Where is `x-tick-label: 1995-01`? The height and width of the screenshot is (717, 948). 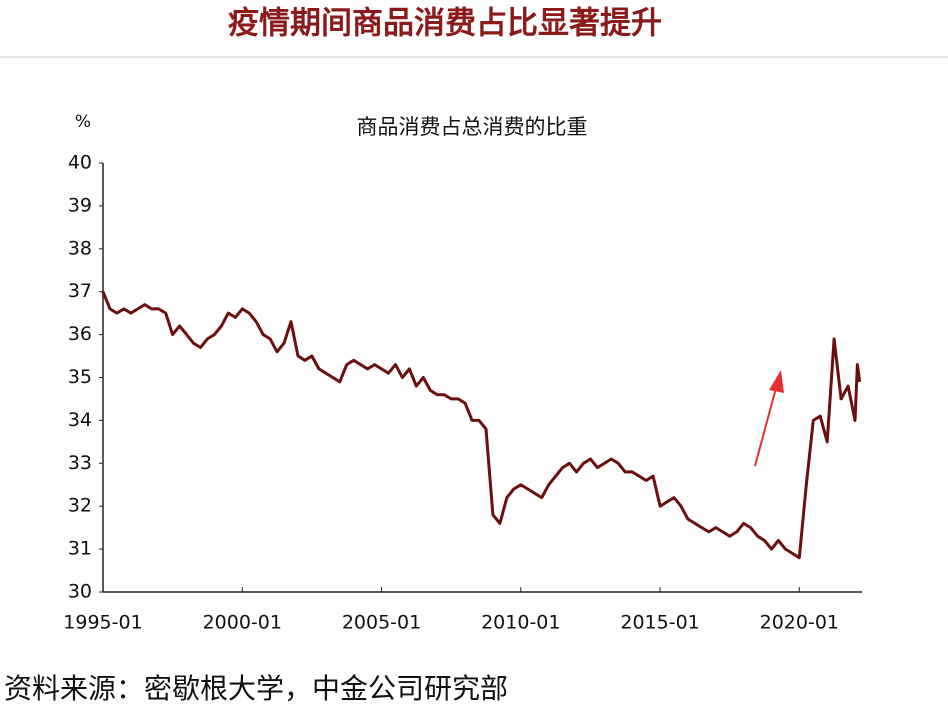
x-tick-label: 1995-01 is located at coordinates (102, 623).